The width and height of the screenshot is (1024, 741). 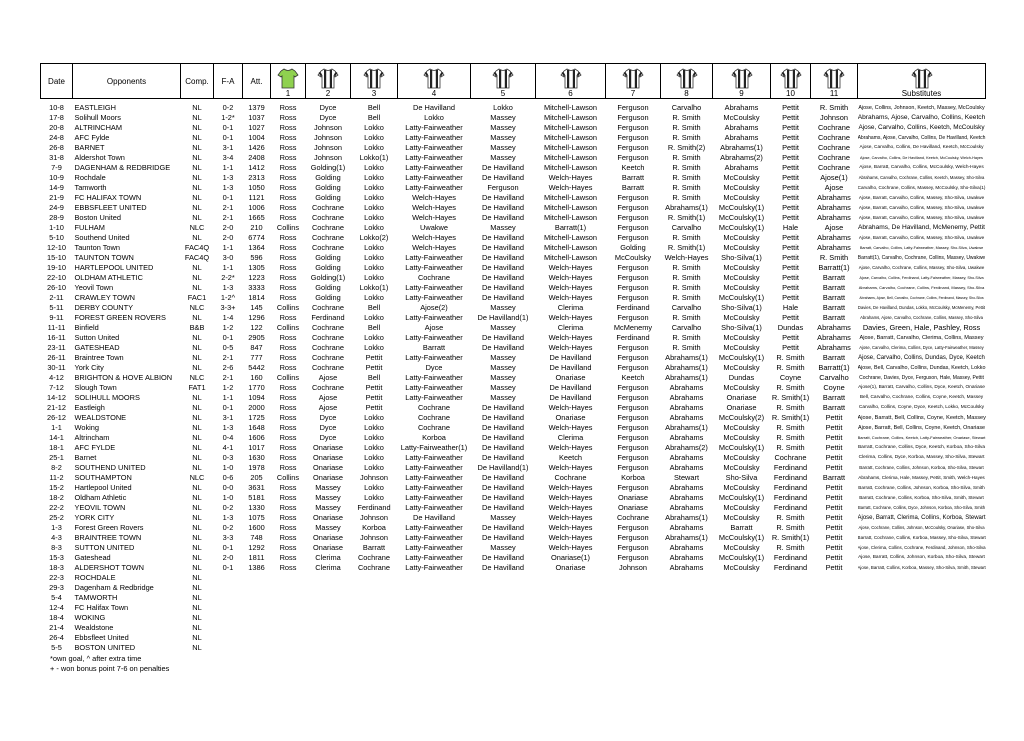 What do you see at coordinates (288, 167) in the screenshot?
I see `cell: Ross` at bounding box center [288, 167].